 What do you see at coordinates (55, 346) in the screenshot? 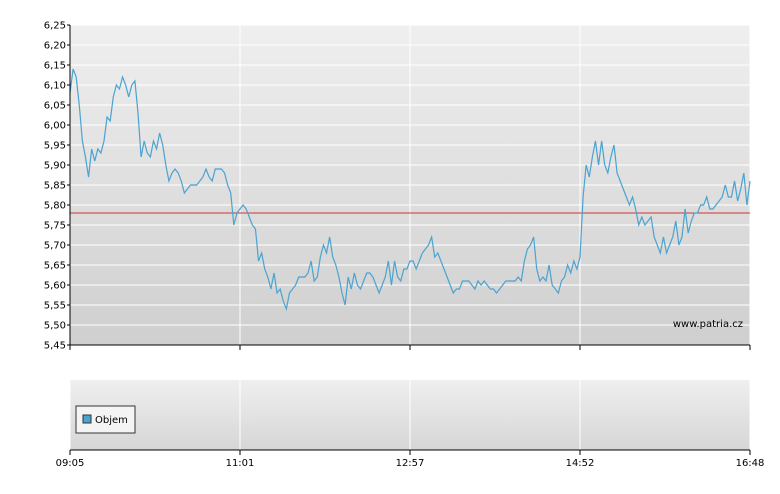
I see `y-tick-label: 5,45` at bounding box center [55, 346].